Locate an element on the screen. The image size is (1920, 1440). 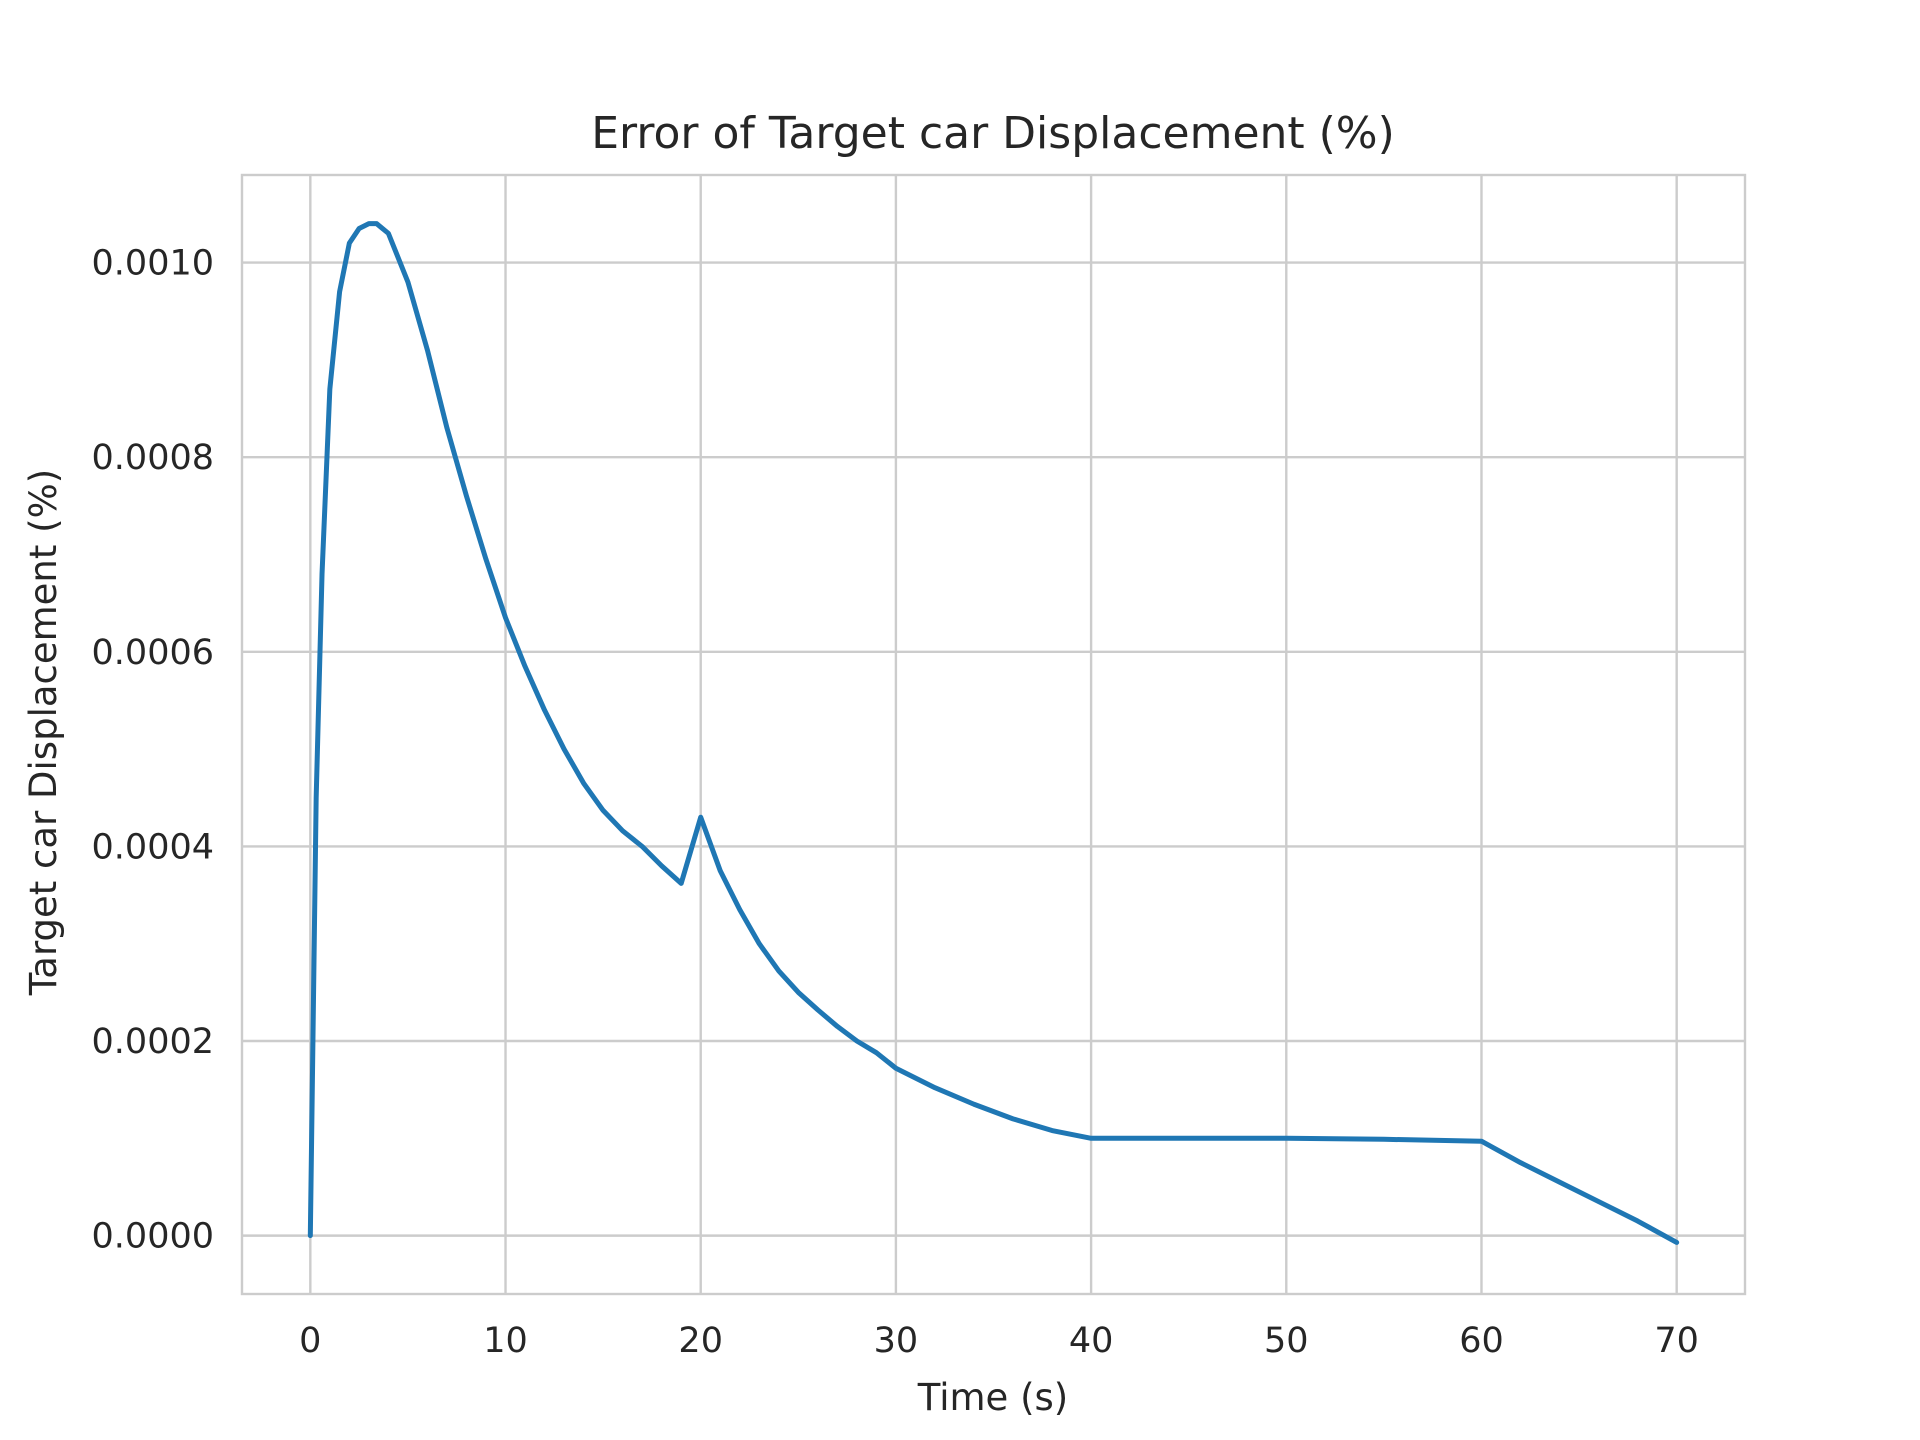
x-tick-label: 70 is located at coordinates (1676, 1341).